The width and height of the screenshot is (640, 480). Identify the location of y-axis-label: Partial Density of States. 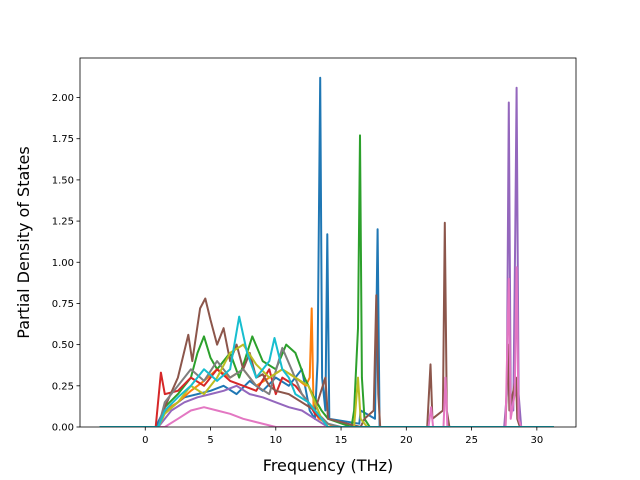
(23, 242).